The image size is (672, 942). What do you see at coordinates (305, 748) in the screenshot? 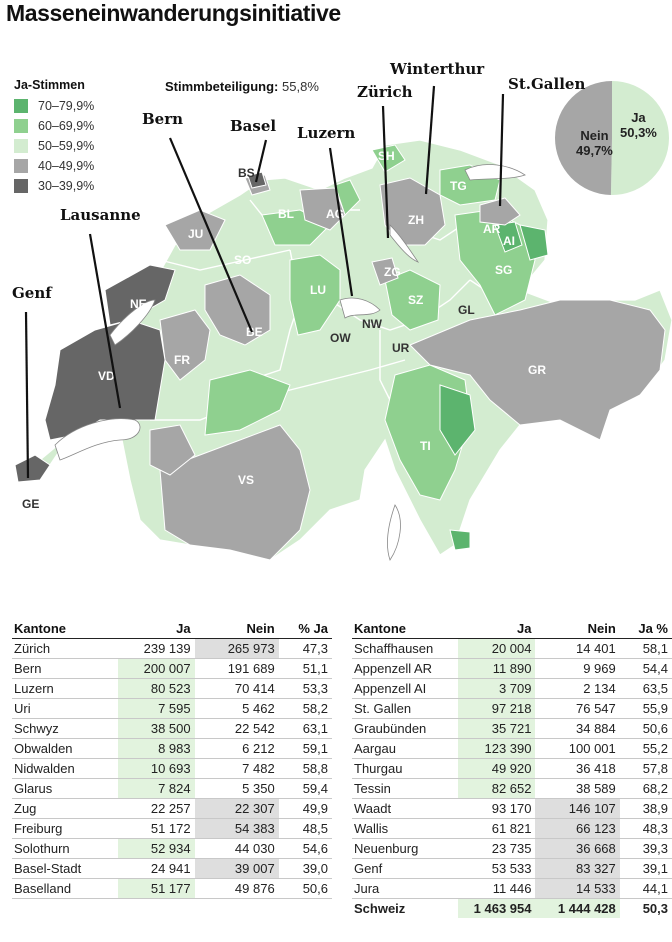
I see `cell-pct: 59,1` at bounding box center [305, 748].